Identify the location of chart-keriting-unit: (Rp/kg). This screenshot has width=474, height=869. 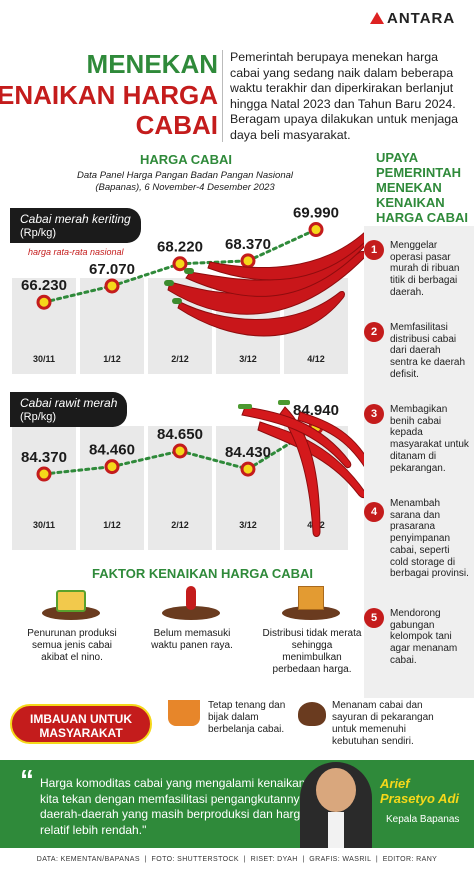
(38, 233).